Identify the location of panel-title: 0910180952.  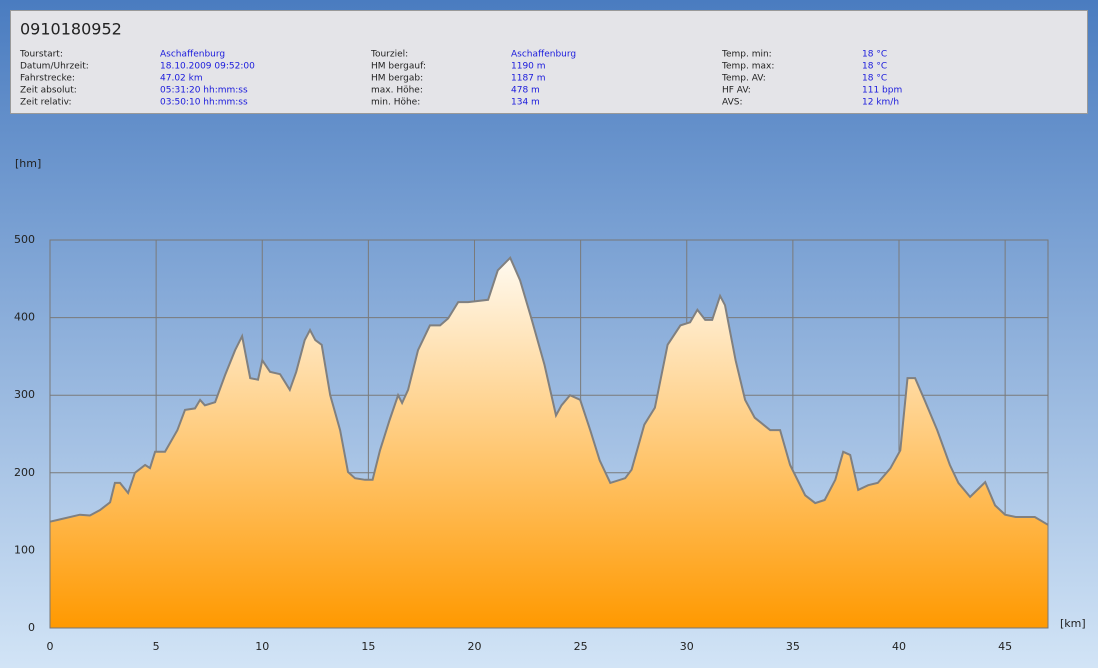
(71, 29).